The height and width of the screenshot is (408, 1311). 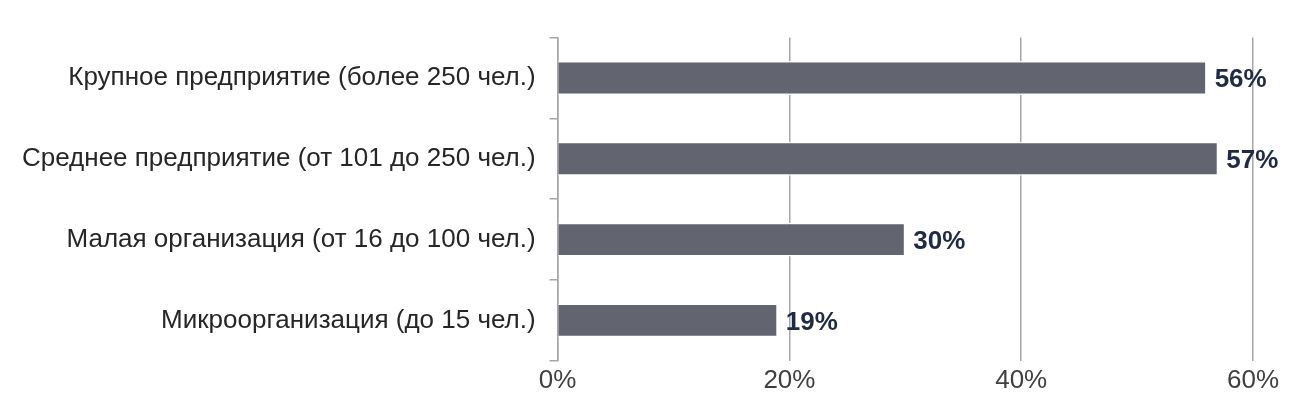 What do you see at coordinates (301, 237) in the screenshot?
I see `y-tick-label: Малая организация (от 16 до 100 чел.)` at bounding box center [301, 237].